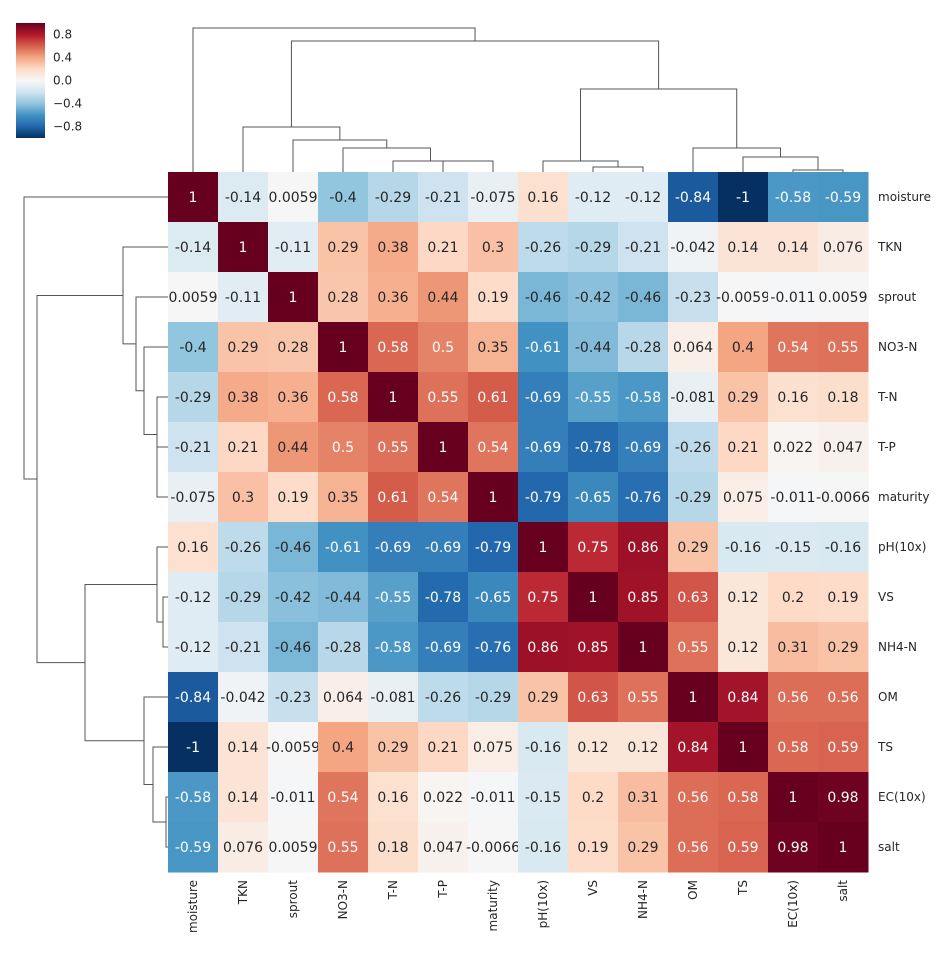  What do you see at coordinates (693, 198) in the screenshot?
I see `cell-annotation: -0.84` at bounding box center [693, 198].